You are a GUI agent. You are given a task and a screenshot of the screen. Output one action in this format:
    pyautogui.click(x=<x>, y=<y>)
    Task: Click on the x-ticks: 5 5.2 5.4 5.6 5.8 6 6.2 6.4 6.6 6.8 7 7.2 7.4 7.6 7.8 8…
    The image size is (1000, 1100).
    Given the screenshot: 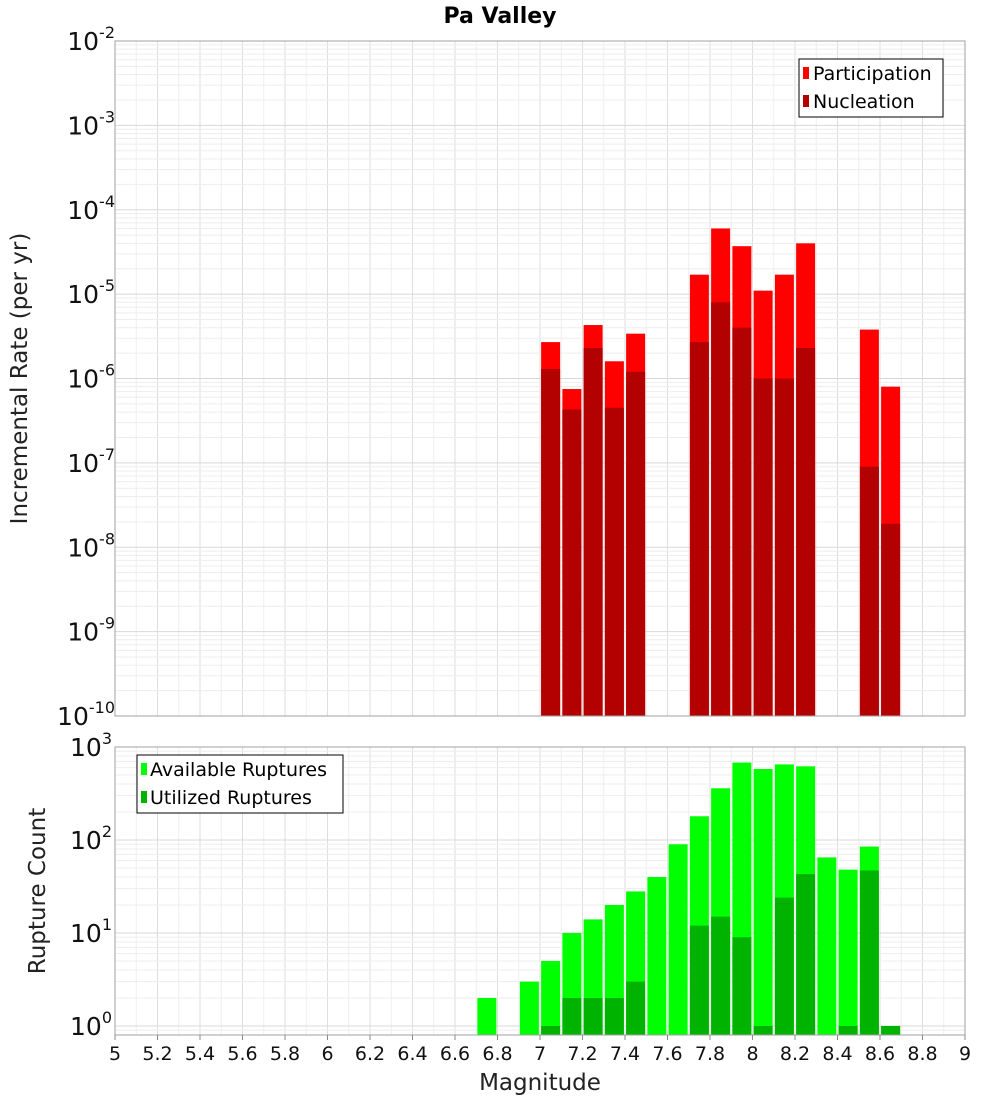 What is the action you would take?
    pyautogui.click(x=540, y=1050)
    